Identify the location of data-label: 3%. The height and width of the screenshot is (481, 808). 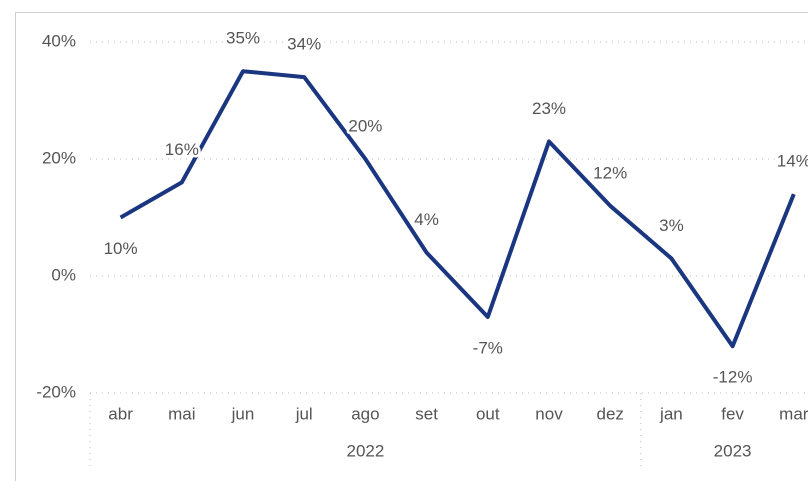
(671, 225).